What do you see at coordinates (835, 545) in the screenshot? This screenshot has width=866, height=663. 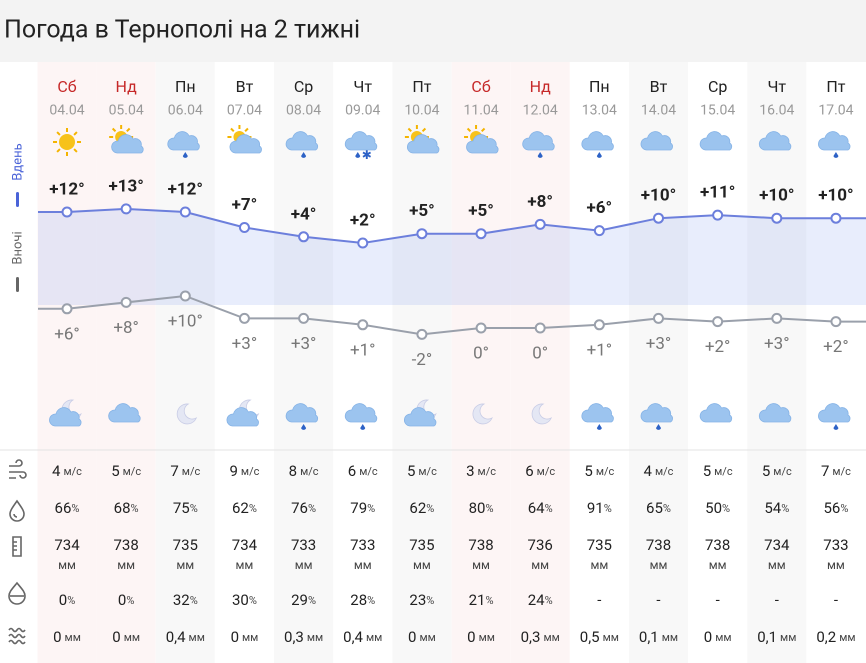 I see `value: 733` at bounding box center [835, 545].